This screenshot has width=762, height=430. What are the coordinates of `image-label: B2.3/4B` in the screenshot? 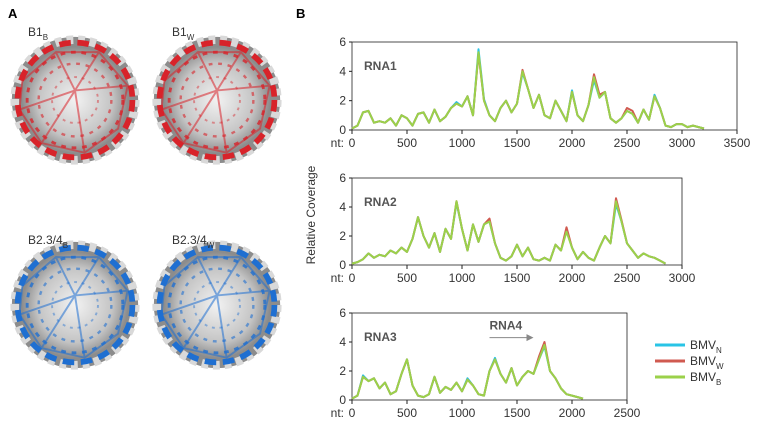 It's located at (48, 241).